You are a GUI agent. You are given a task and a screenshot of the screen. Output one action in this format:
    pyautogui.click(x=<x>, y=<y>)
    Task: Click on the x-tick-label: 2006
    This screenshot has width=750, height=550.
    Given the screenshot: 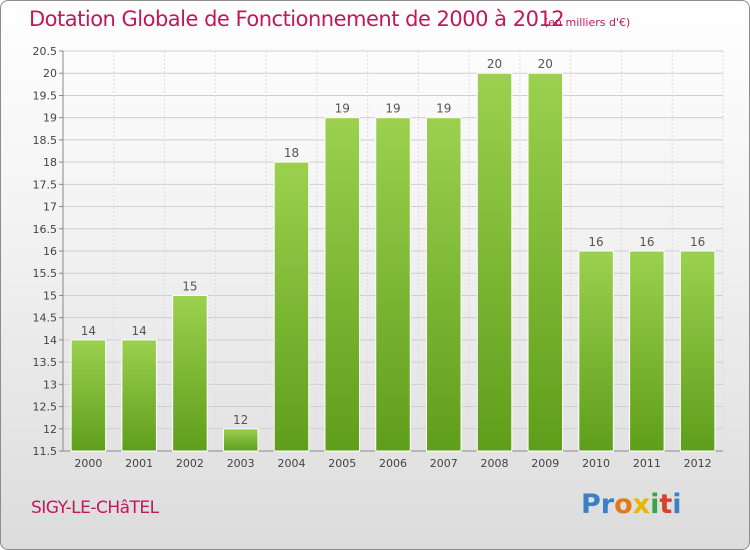 What is the action you would take?
    pyautogui.click(x=393, y=463)
    